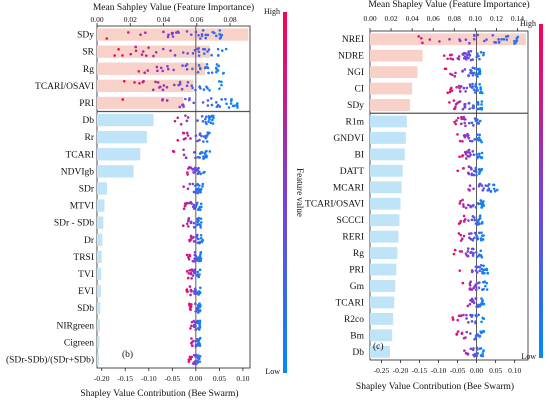 The height and width of the screenshot is (405, 550). Describe the element at coordinates (401, 370) in the screenshot. I see `bottom-axis-tick-label: -0.20` at that location.